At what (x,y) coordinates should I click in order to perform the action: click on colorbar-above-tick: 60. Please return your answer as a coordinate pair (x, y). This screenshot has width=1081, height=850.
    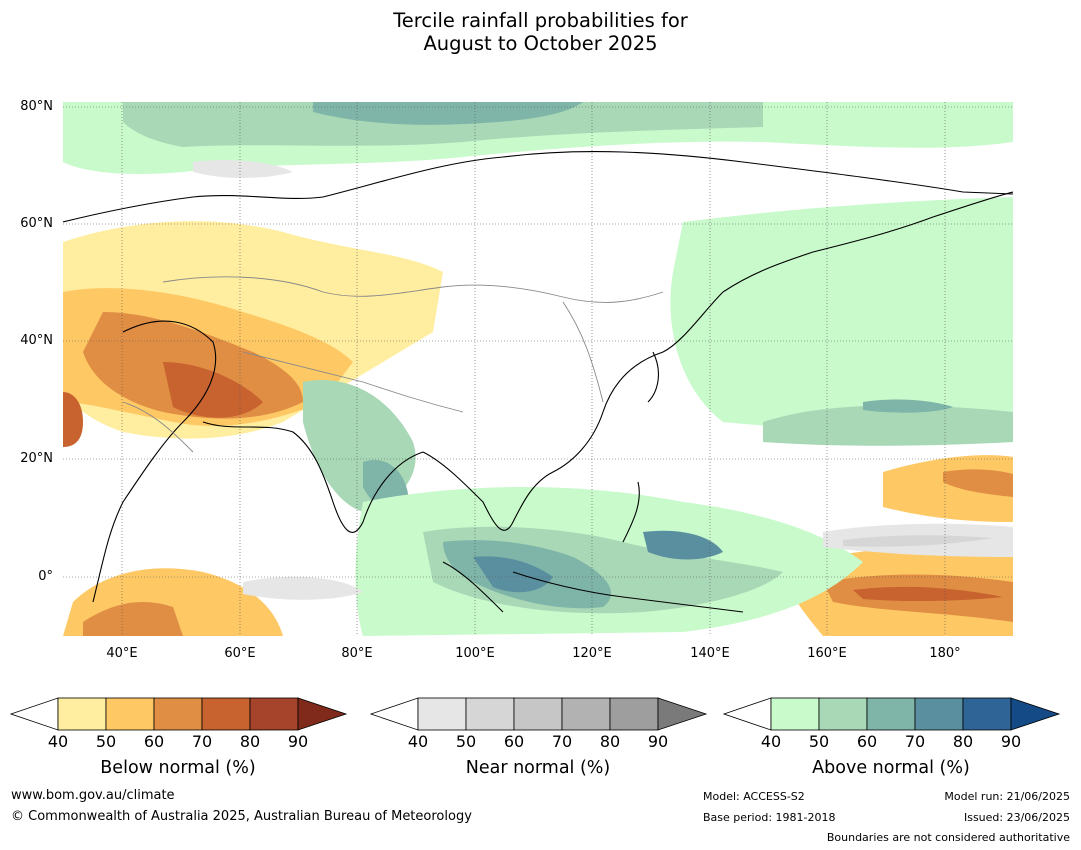
    Looking at the image, I should click on (867, 741).